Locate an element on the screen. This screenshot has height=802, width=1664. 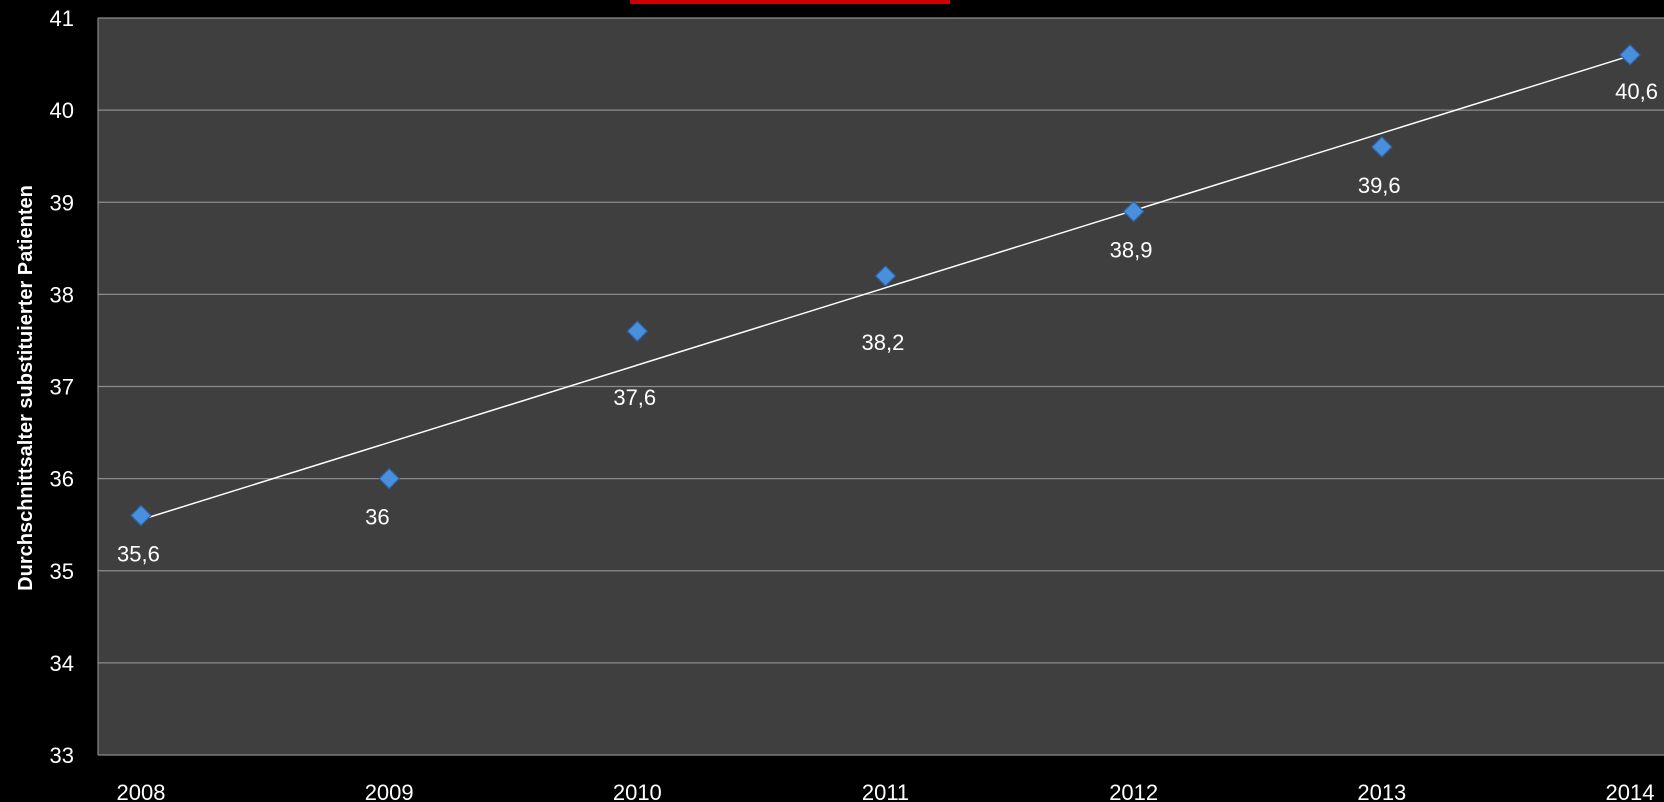
y-tick-label: 37 is located at coordinates (62, 387).